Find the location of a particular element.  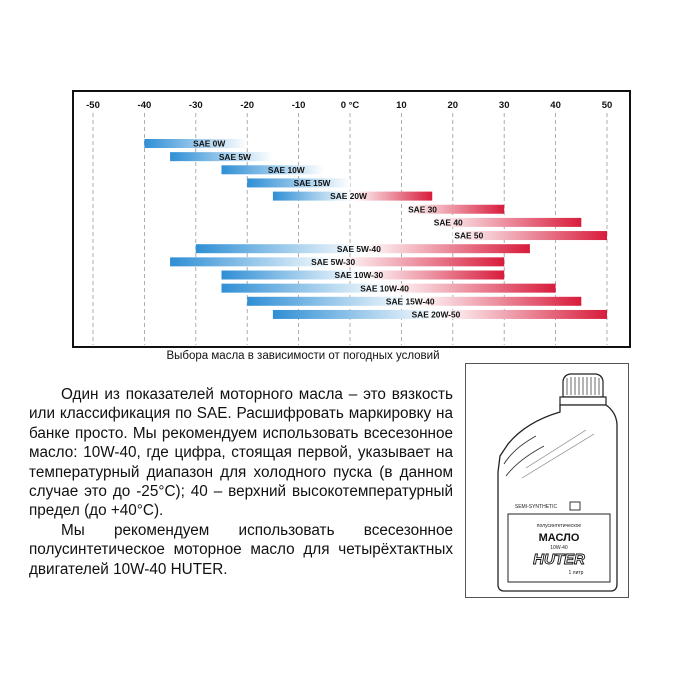

product-grade-text: 10W-40 is located at coordinates (559, 548).